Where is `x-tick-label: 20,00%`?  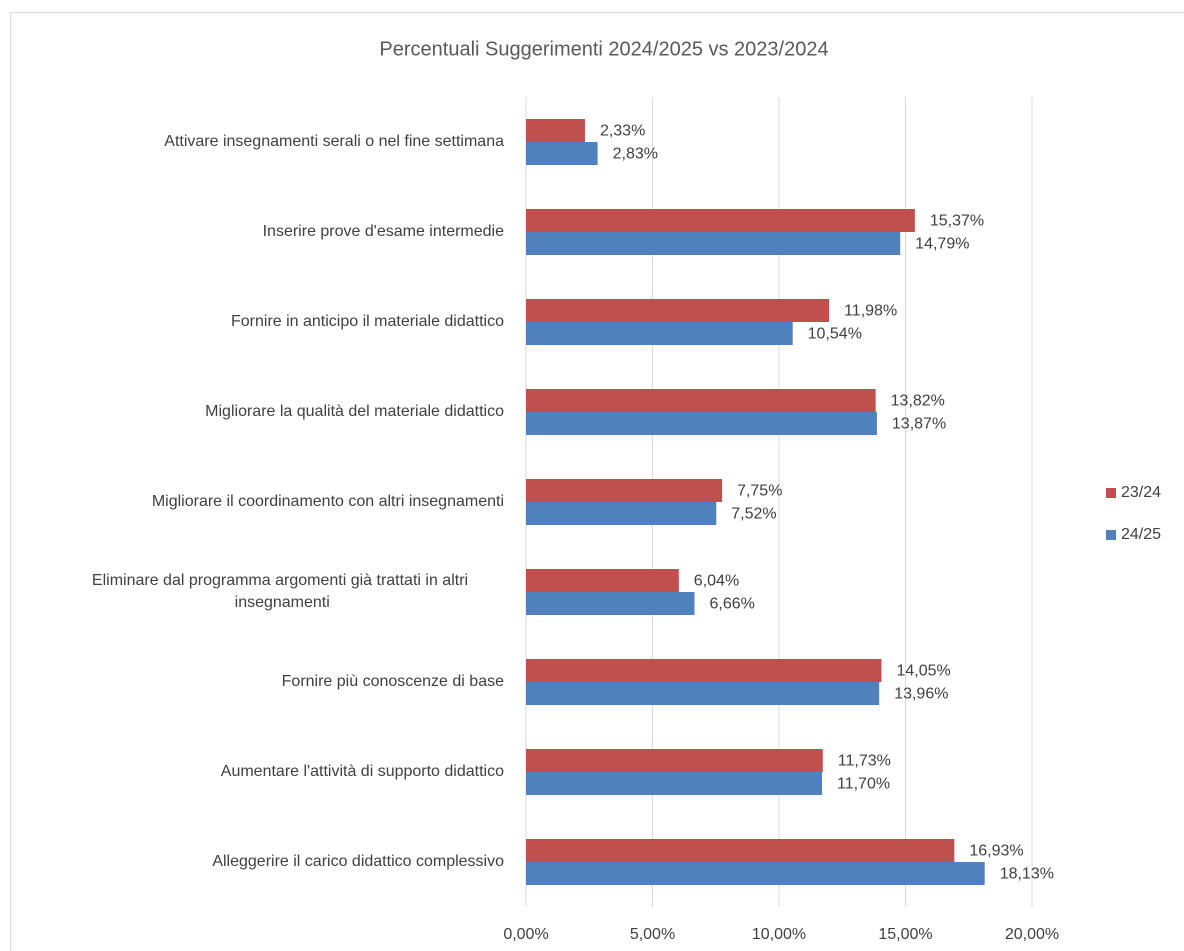 x-tick-label: 20,00% is located at coordinates (1032, 934).